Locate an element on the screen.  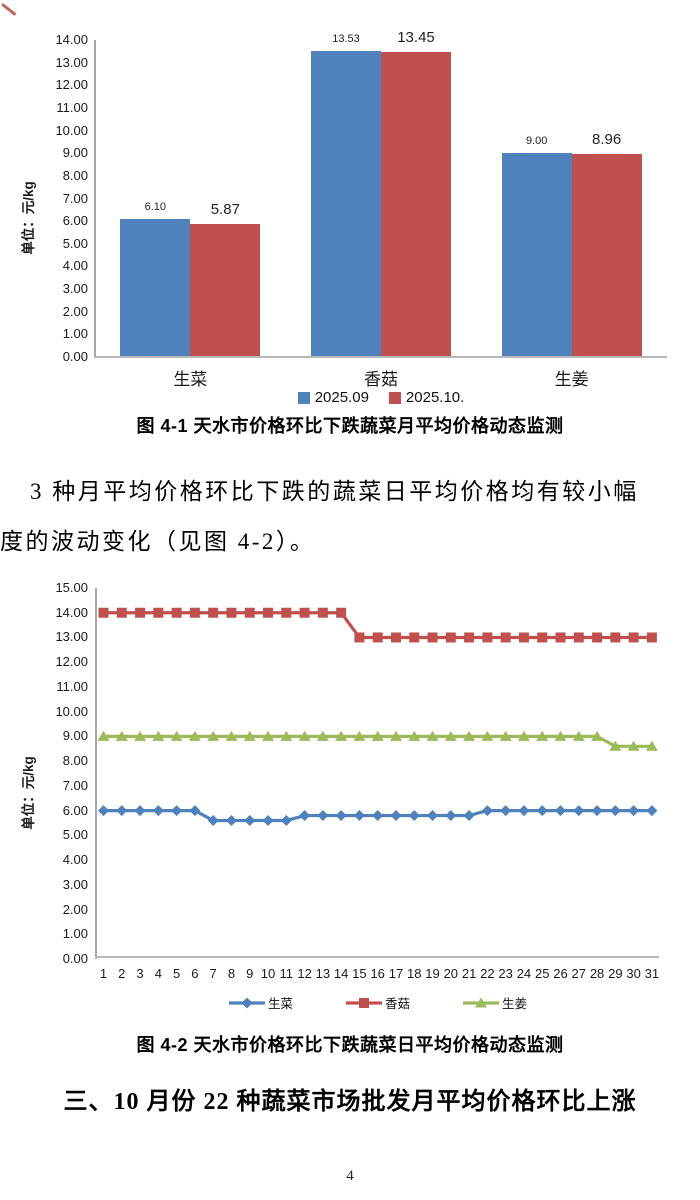
chart2-xtick: 9 is located at coordinates (250, 973).